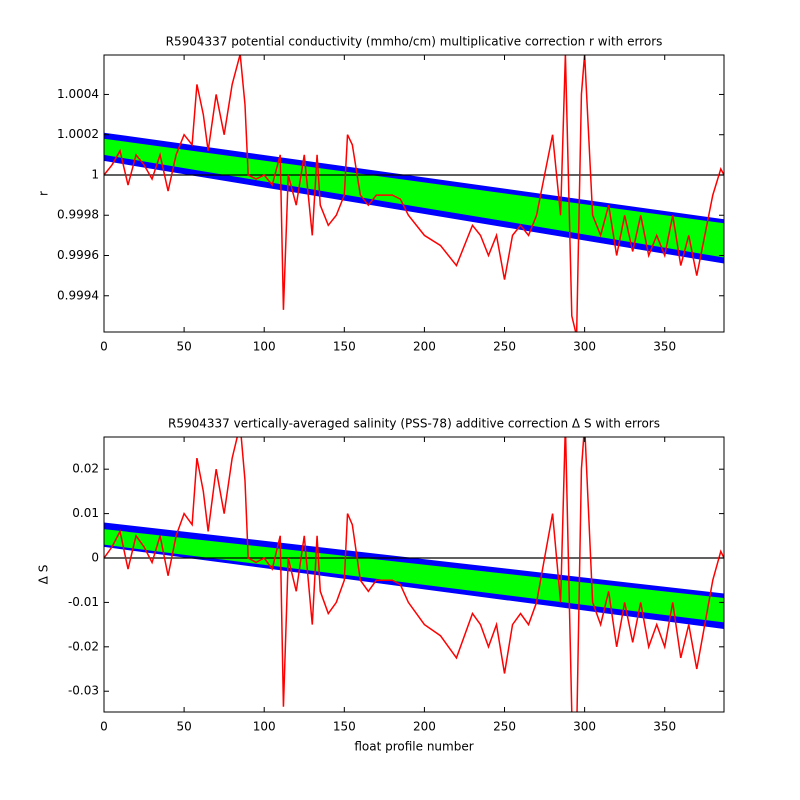 This screenshot has height=800, width=800. What do you see at coordinates (78, 134) in the screenshot?
I see `y-tick-label: 1.0002` at bounding box center [78, 134].